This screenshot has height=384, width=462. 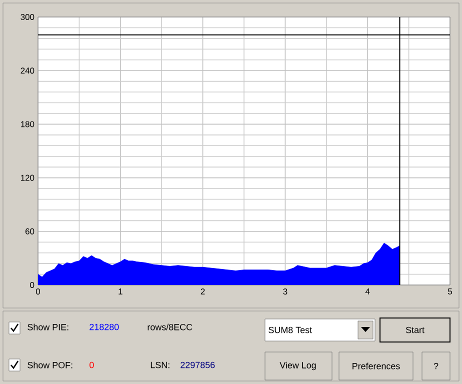 What do you see at coordinates (450, 291) in the screenshot?
I see `x-tick-label: 5` at bounding box center [450, 291].